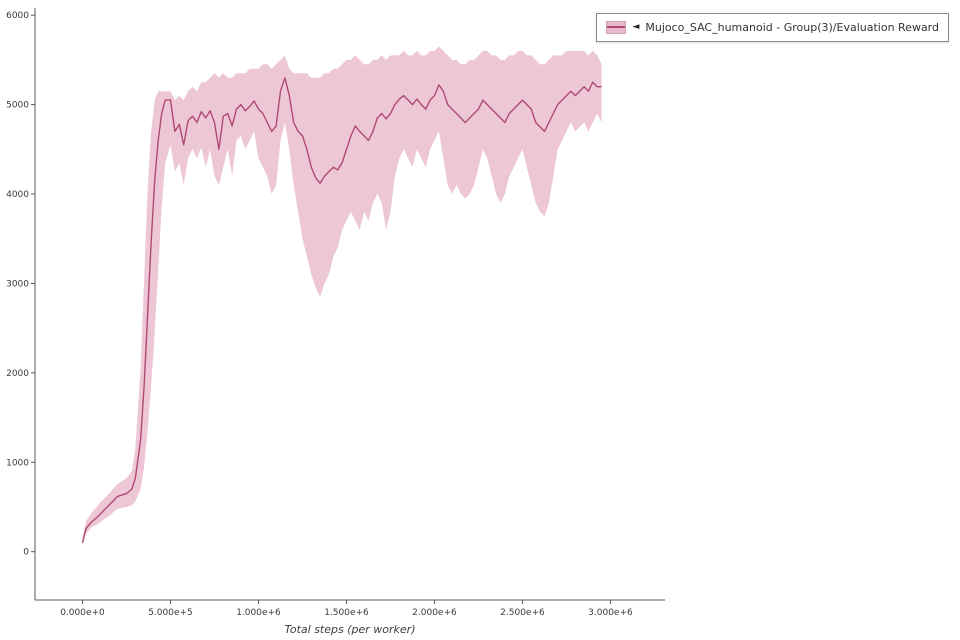  Describe the element at coordinates (258, 613) in the screenshot. I see `svg-text: 1.000e+6` at that location.